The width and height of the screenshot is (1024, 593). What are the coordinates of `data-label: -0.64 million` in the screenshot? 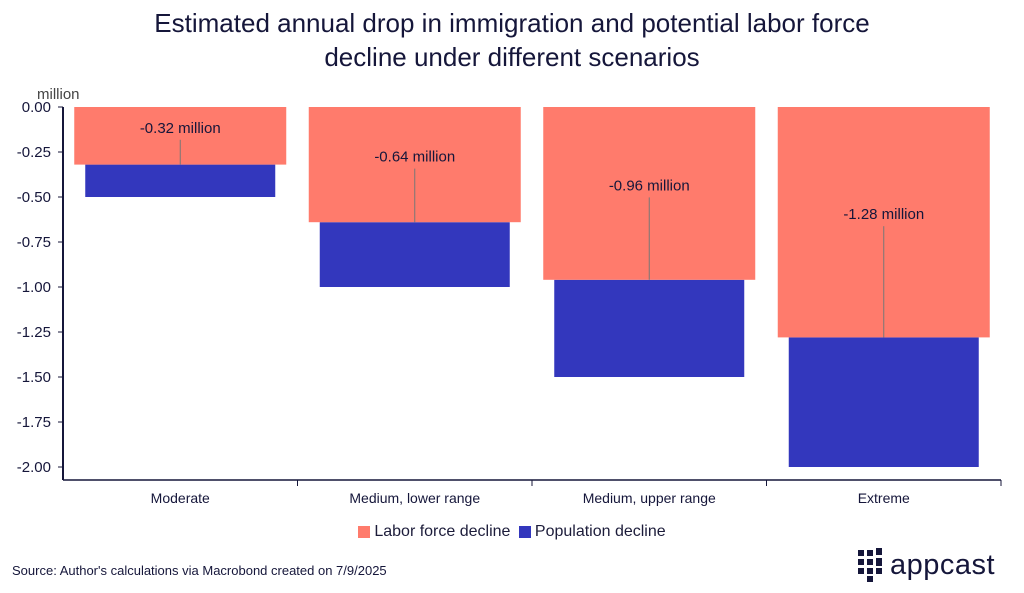 It's located at (414, 157).